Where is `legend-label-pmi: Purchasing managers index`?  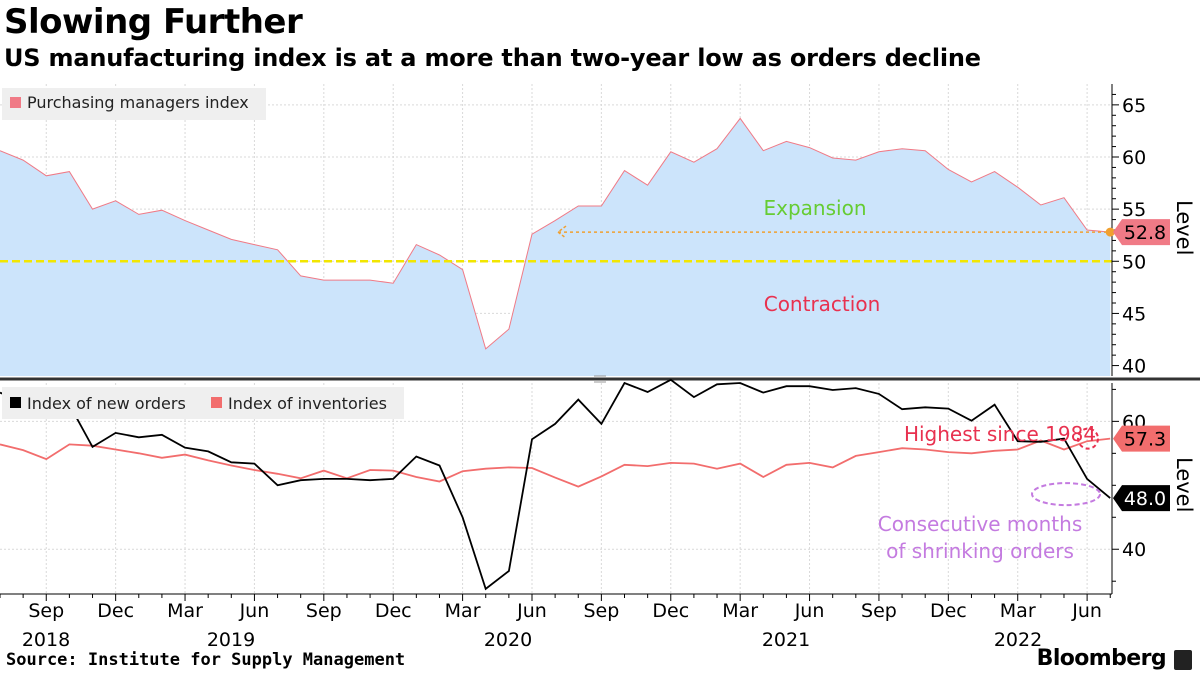
legend-label-pmi: Purchasing managers index is located at coordinates (138, 102).